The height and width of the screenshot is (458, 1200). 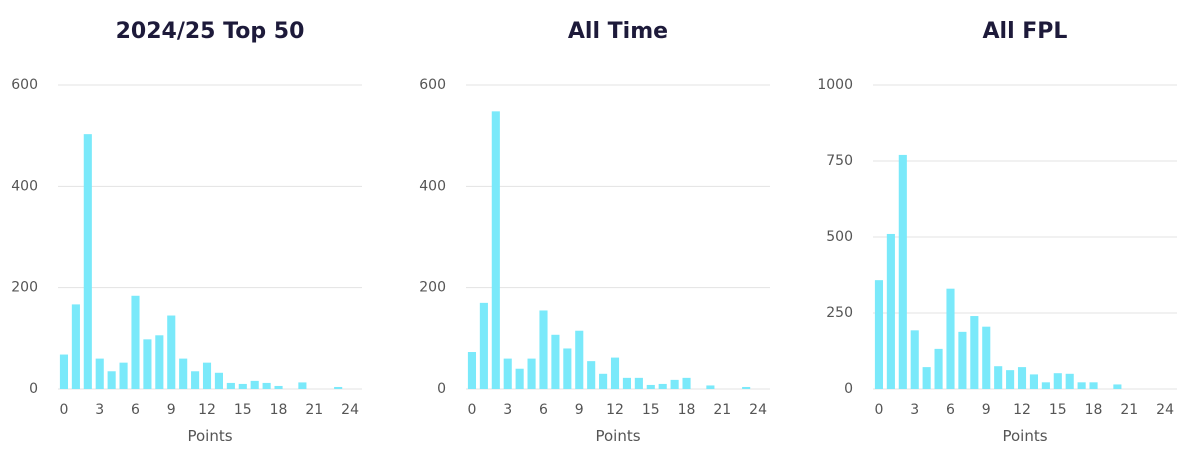 What do you see at coordinates (618, 31) in the screenshot?
I see `chart-title: All Time` at bounding box center [618, 31].